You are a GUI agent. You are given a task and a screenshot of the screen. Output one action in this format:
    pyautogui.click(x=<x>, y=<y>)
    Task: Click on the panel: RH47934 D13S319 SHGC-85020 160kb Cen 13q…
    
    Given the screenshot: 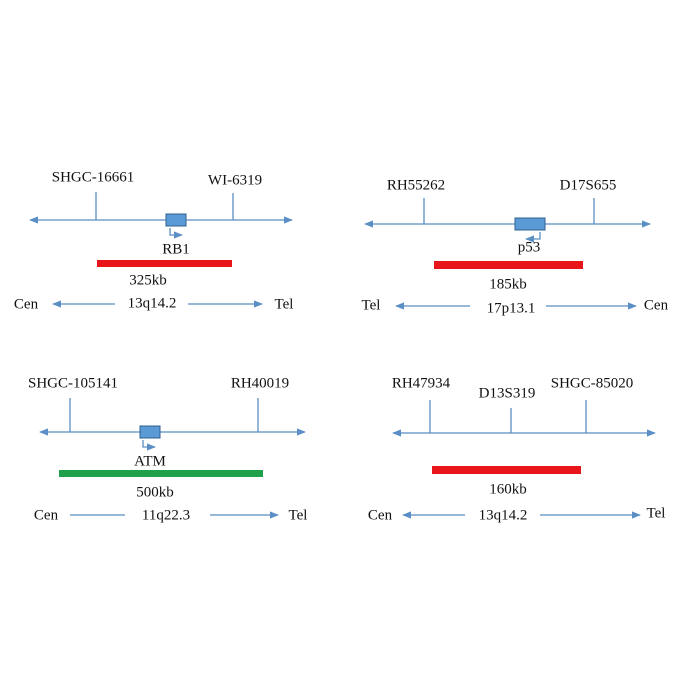 What is the action you would take?
    pyautogui.click(x=517, y=449)
    